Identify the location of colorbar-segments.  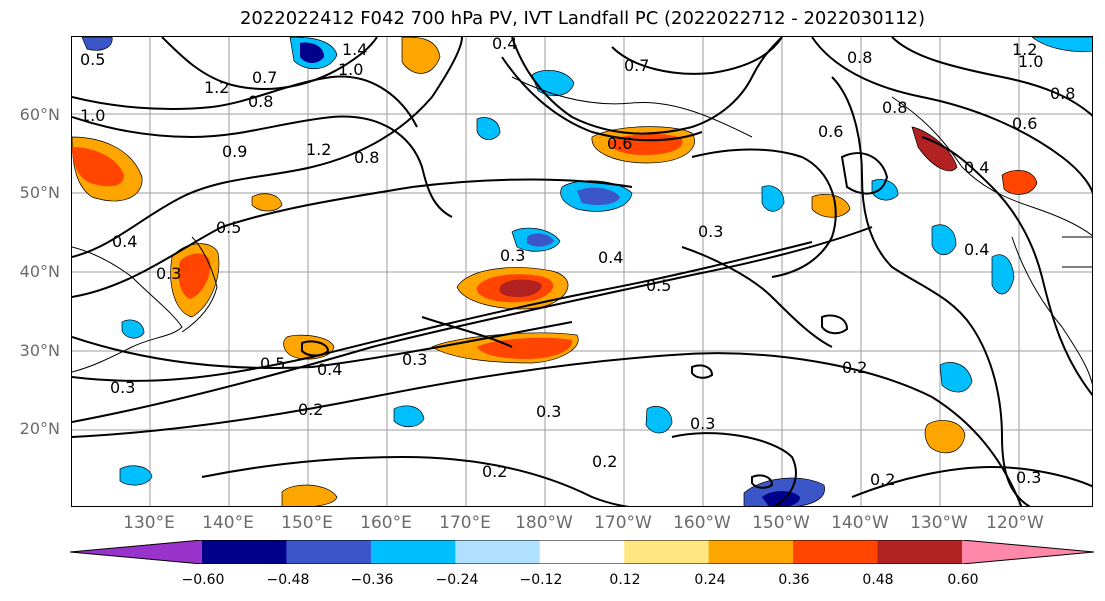
(582, 552).